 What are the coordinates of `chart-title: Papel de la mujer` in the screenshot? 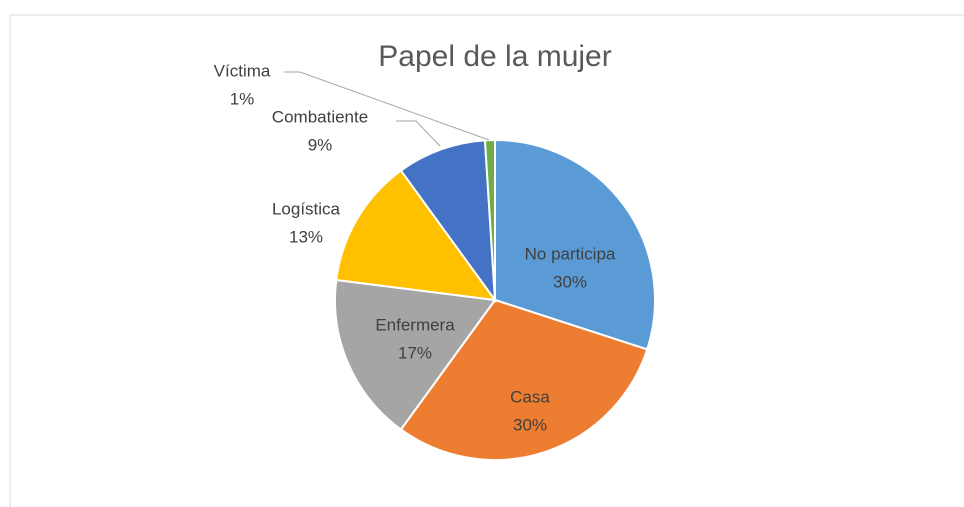 It's located at (494, 56).